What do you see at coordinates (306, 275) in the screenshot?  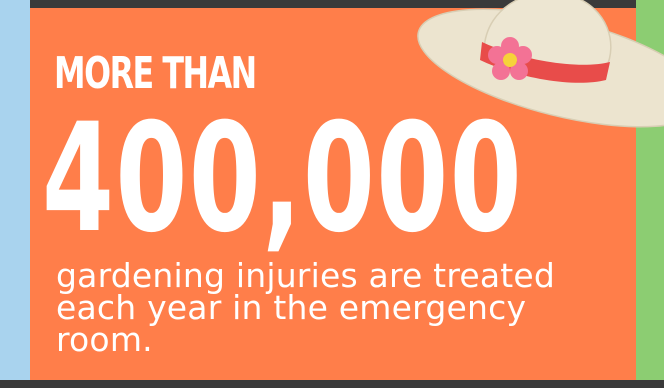 I see `description-line: gardening injuries are treated` at bounding box center [306, 275].